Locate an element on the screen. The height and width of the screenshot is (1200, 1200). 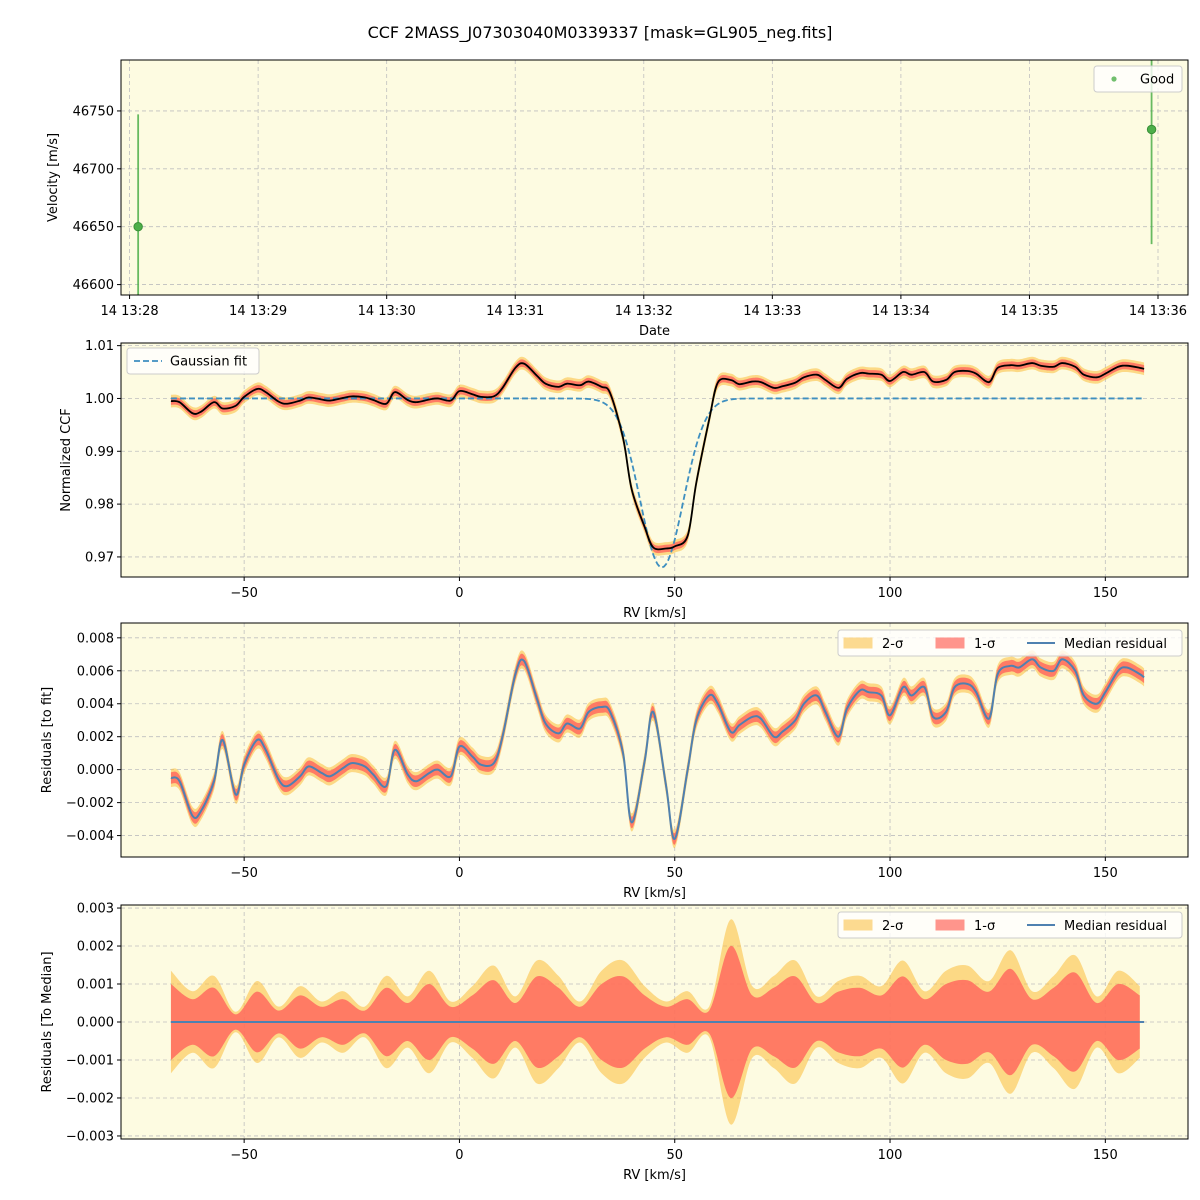
x-tick-label: 14 13:36 is located at coordinates (1158, 311).